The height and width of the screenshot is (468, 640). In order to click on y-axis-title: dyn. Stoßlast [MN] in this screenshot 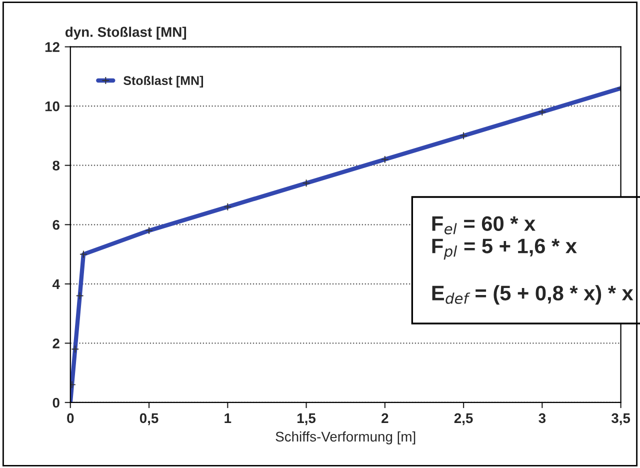, I will do `click(125, 33)`.